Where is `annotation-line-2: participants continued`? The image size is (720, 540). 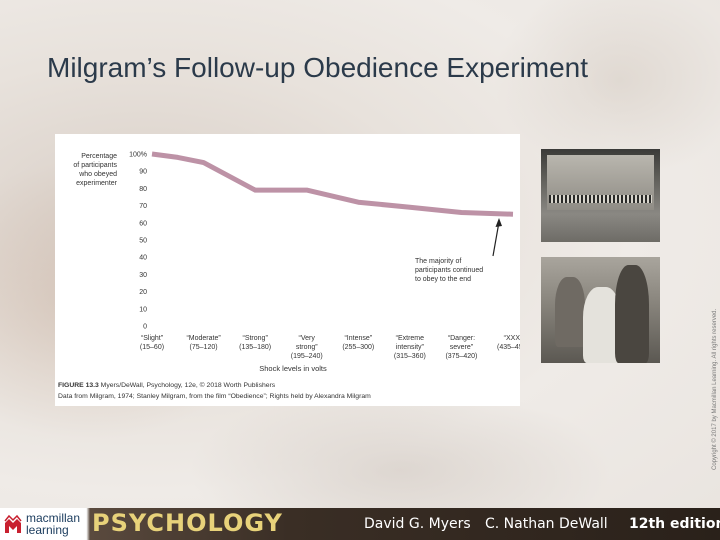 annotation-line-2: participants continued is located at coordinates (449, 270).